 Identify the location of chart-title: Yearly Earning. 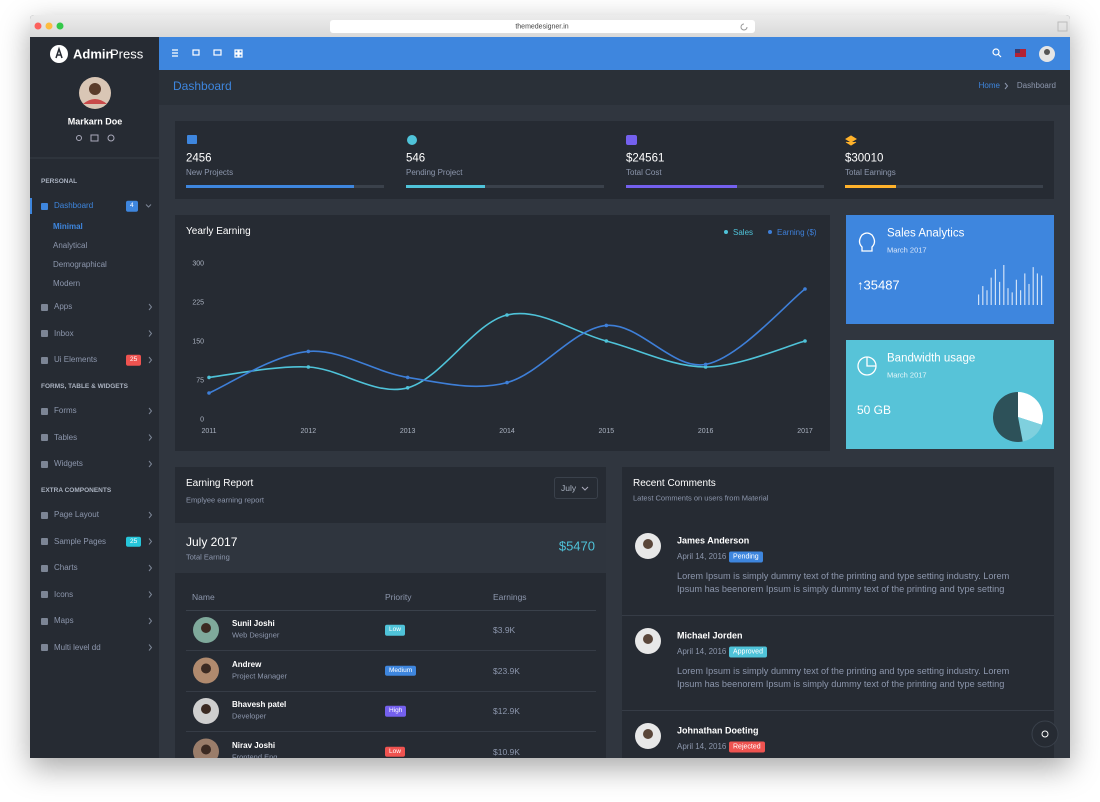
(218, 231).